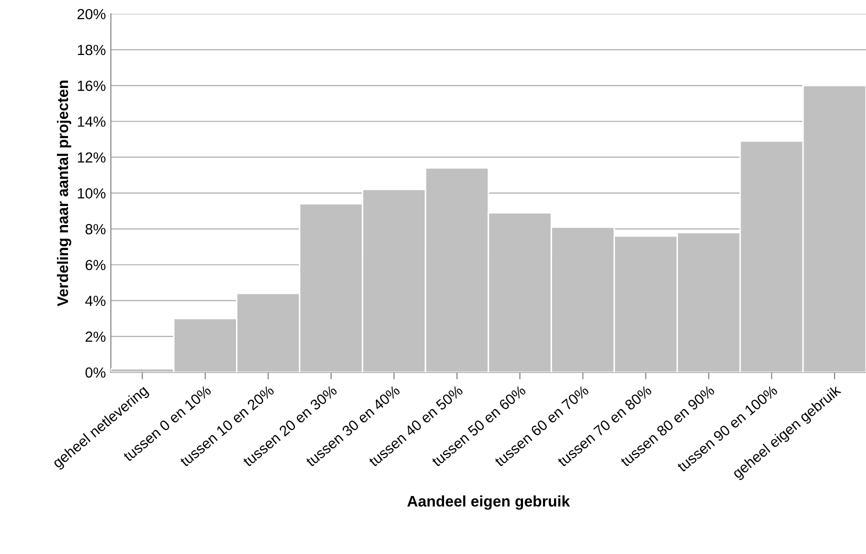  Describe the element at coordinates (96, 337) in the screenshot. I see `y-tick-label: 2%` at that location.